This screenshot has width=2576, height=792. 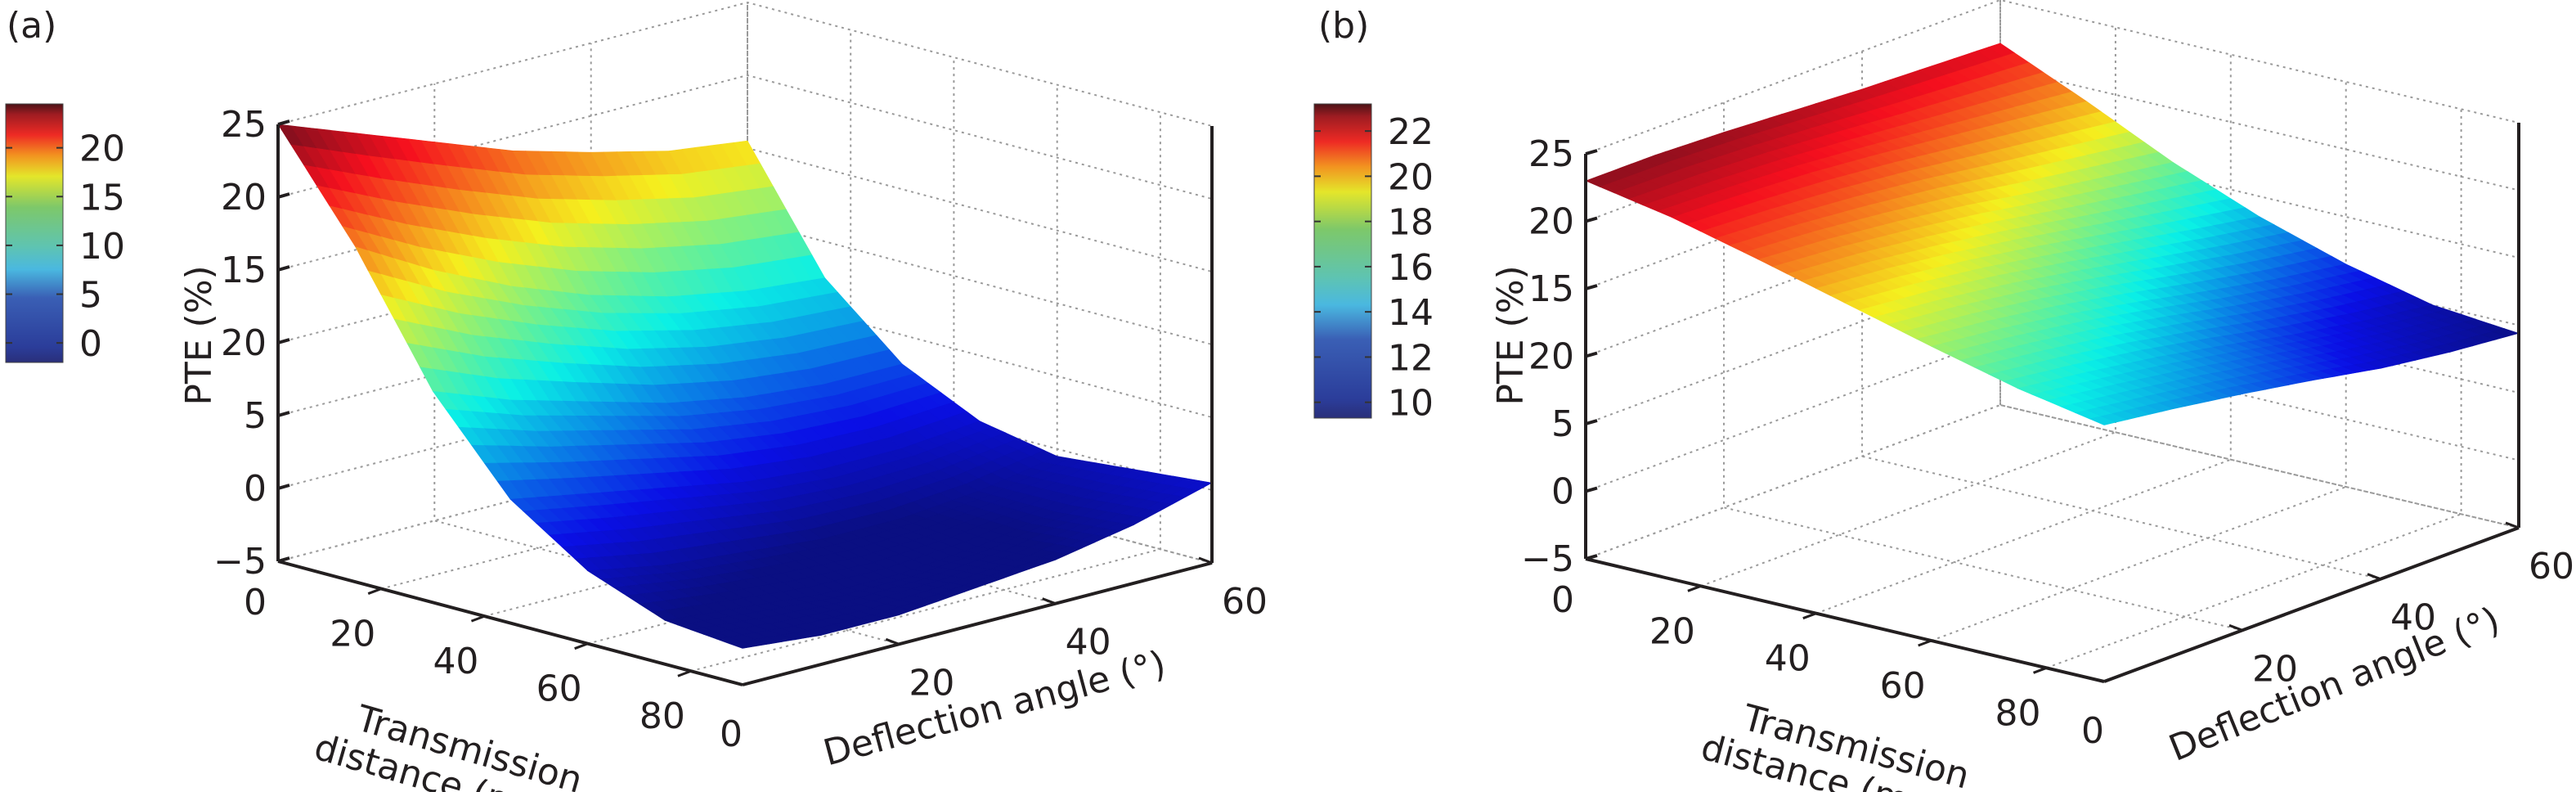 What do you see at coordinates (1411, 268) in the screenshot?
I see `colorbar-tick-label: 16` at bounding box center [1411, 268].